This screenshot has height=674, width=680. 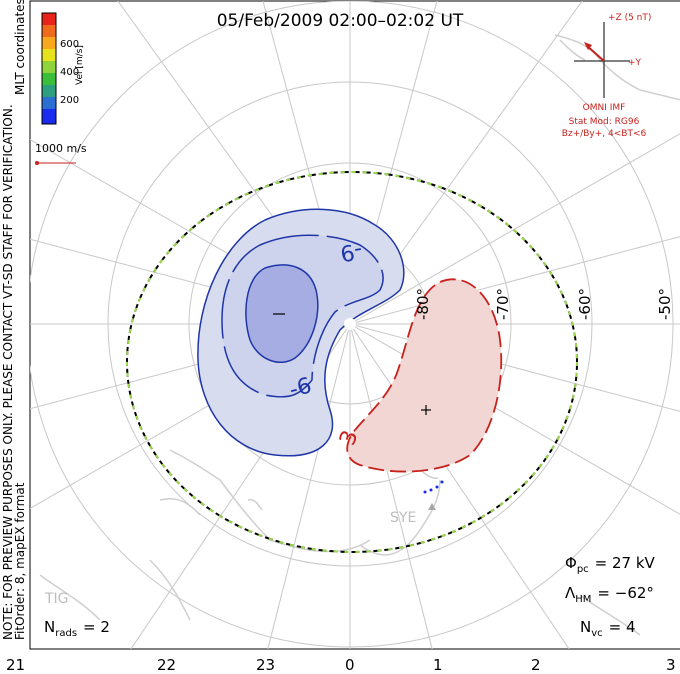 I want to click on mlt-label-3: 3, so click(x=671, y=665).